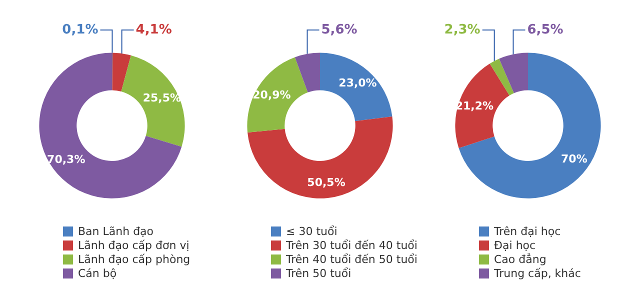  I want to click on data-label: 6,5%, so click(545, 30).